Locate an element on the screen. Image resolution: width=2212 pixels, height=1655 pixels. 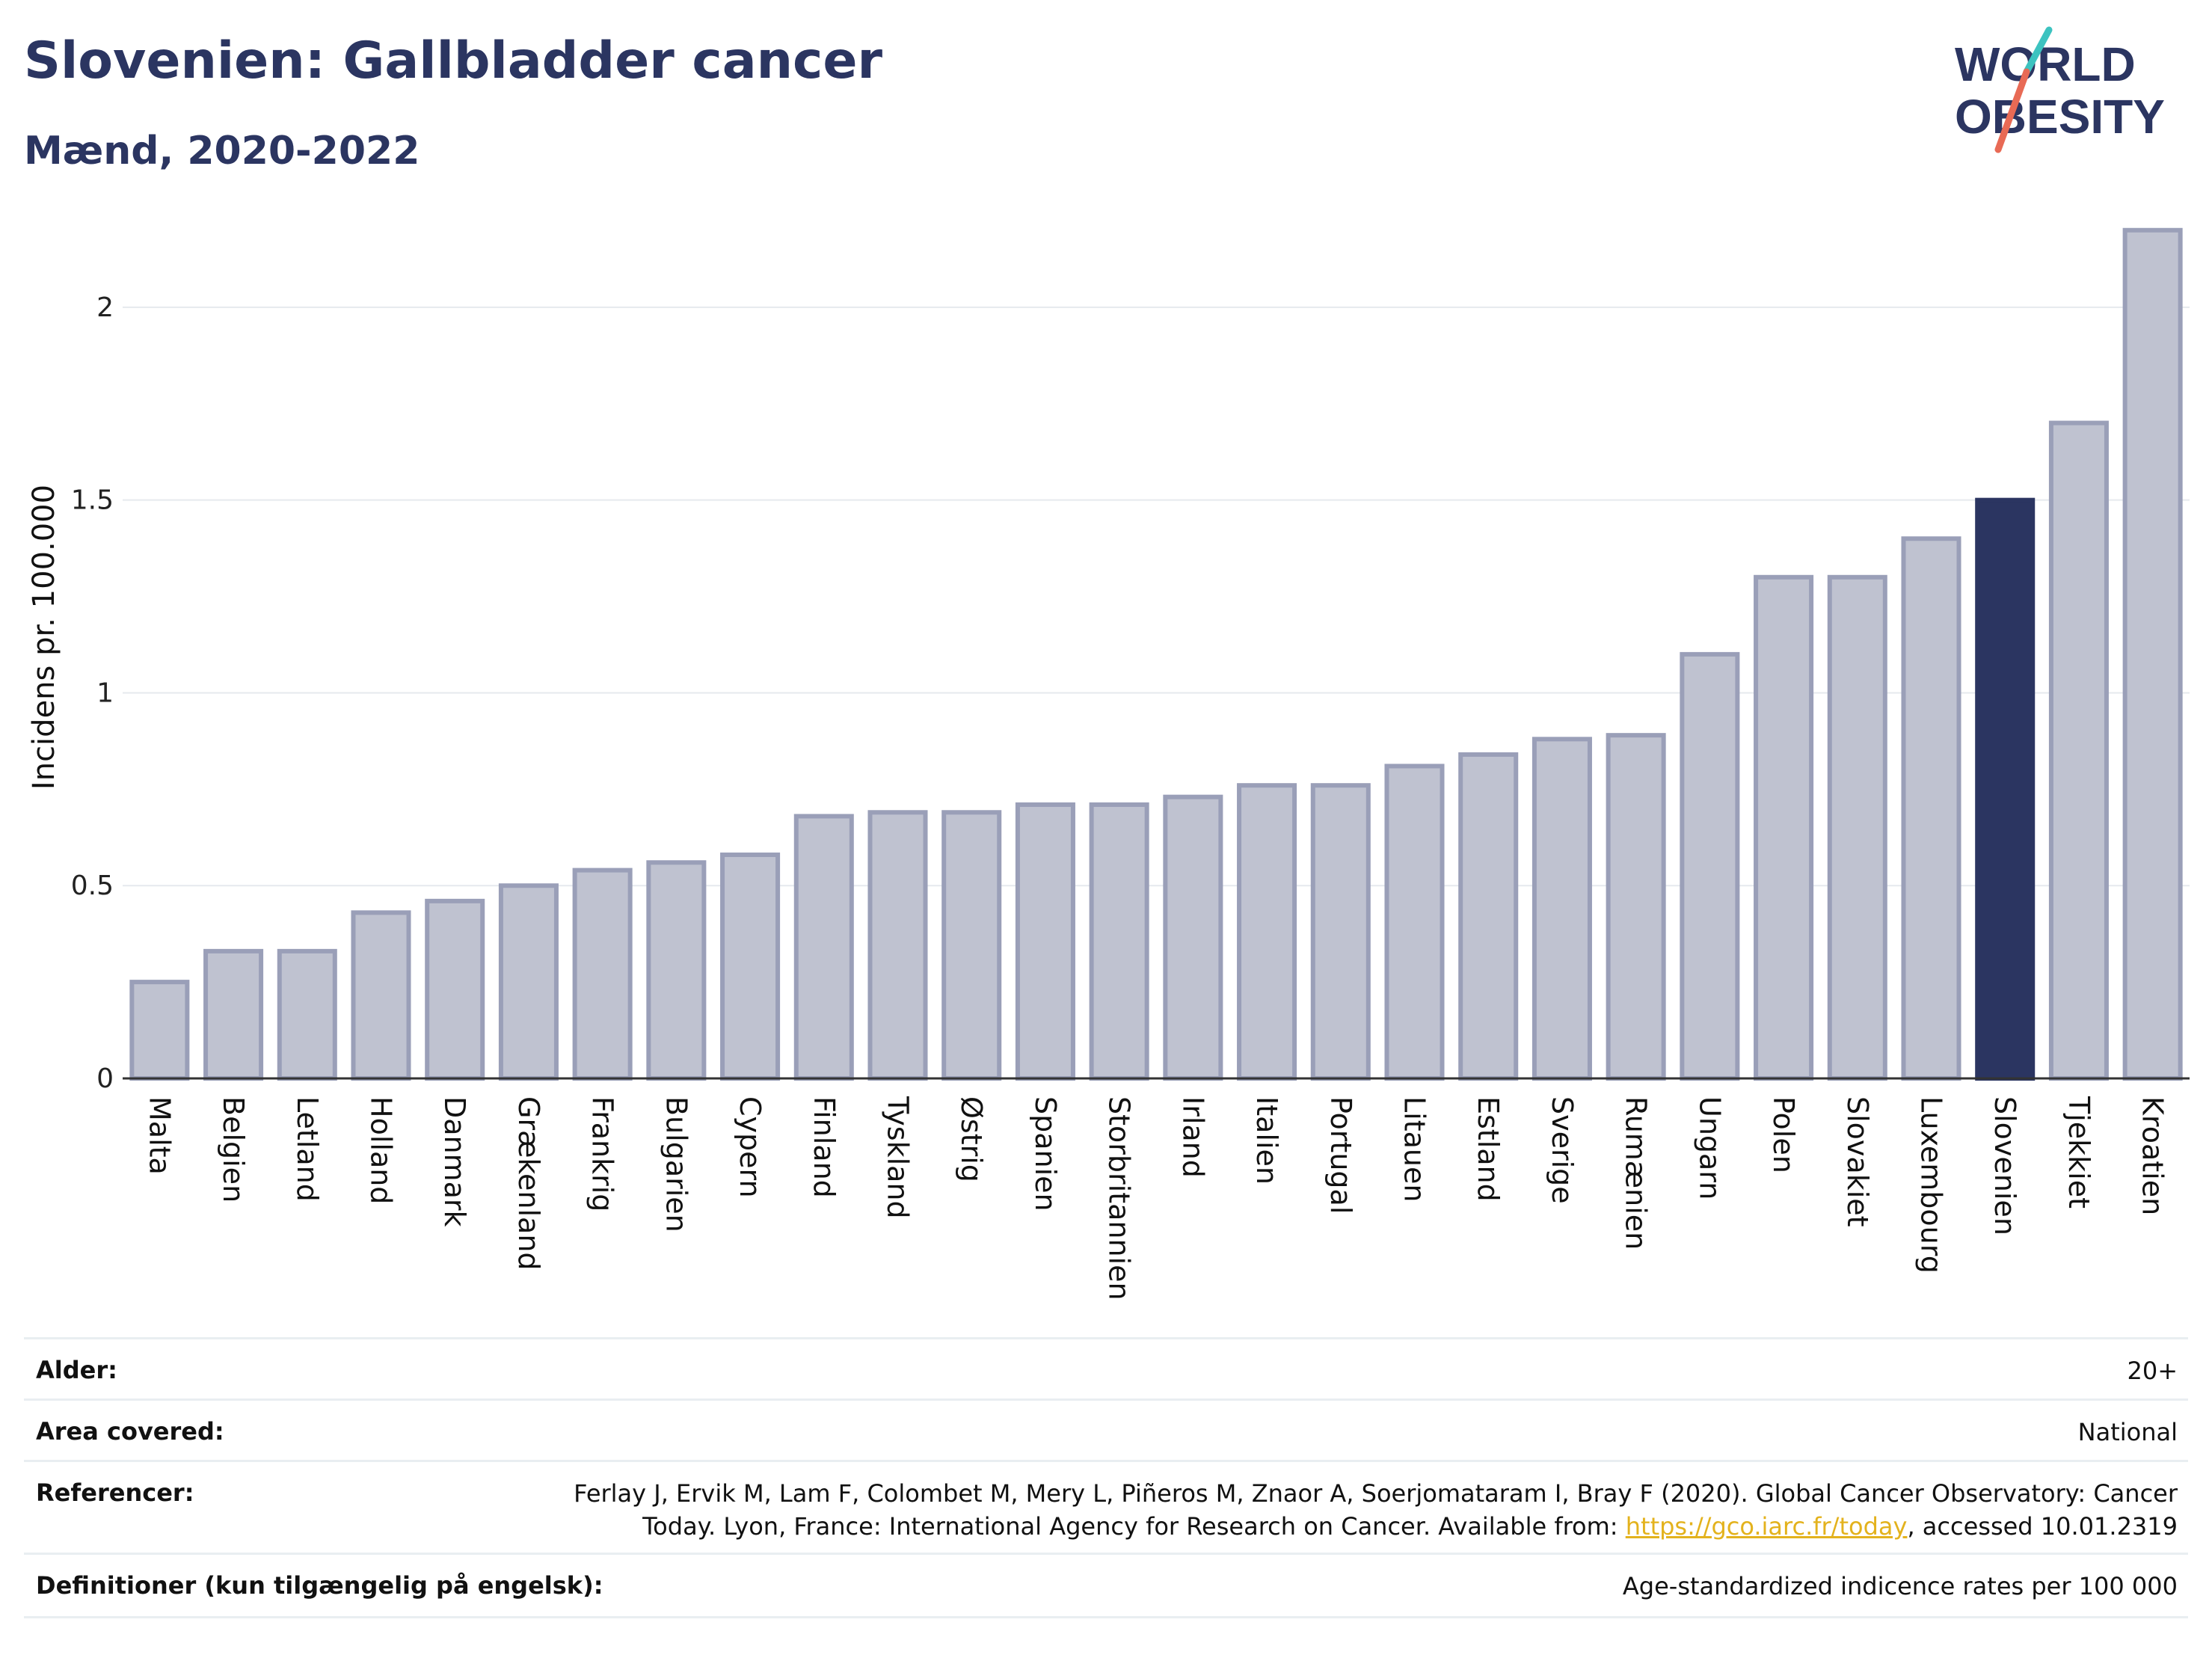
x-tick-label: Luxembourg is located at coordinates (1931, 1185).